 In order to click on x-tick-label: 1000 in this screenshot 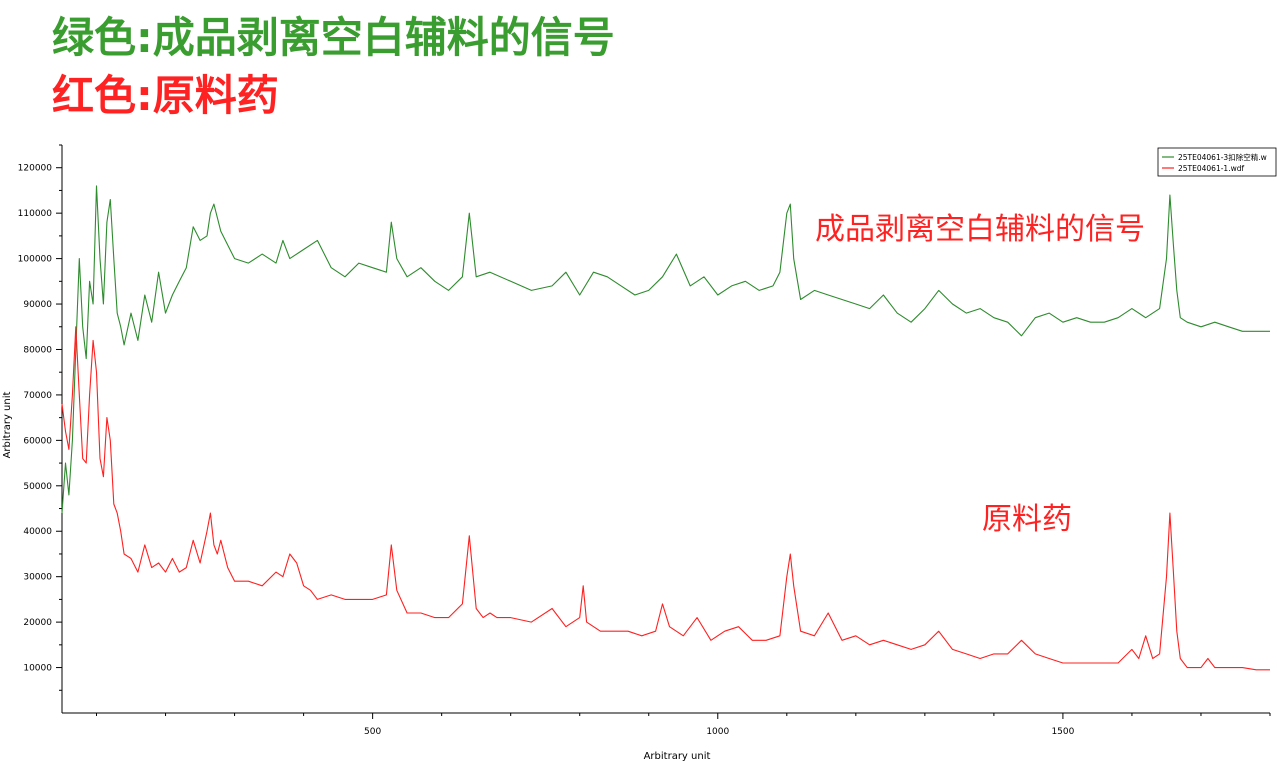, I will do `click(717, 732)`.